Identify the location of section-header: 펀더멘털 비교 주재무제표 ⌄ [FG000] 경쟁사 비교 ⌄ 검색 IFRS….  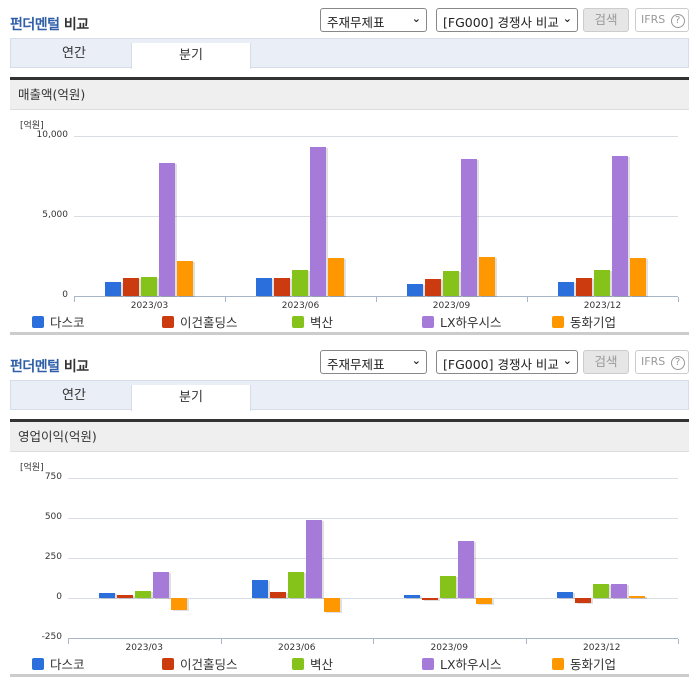
(348, 361).